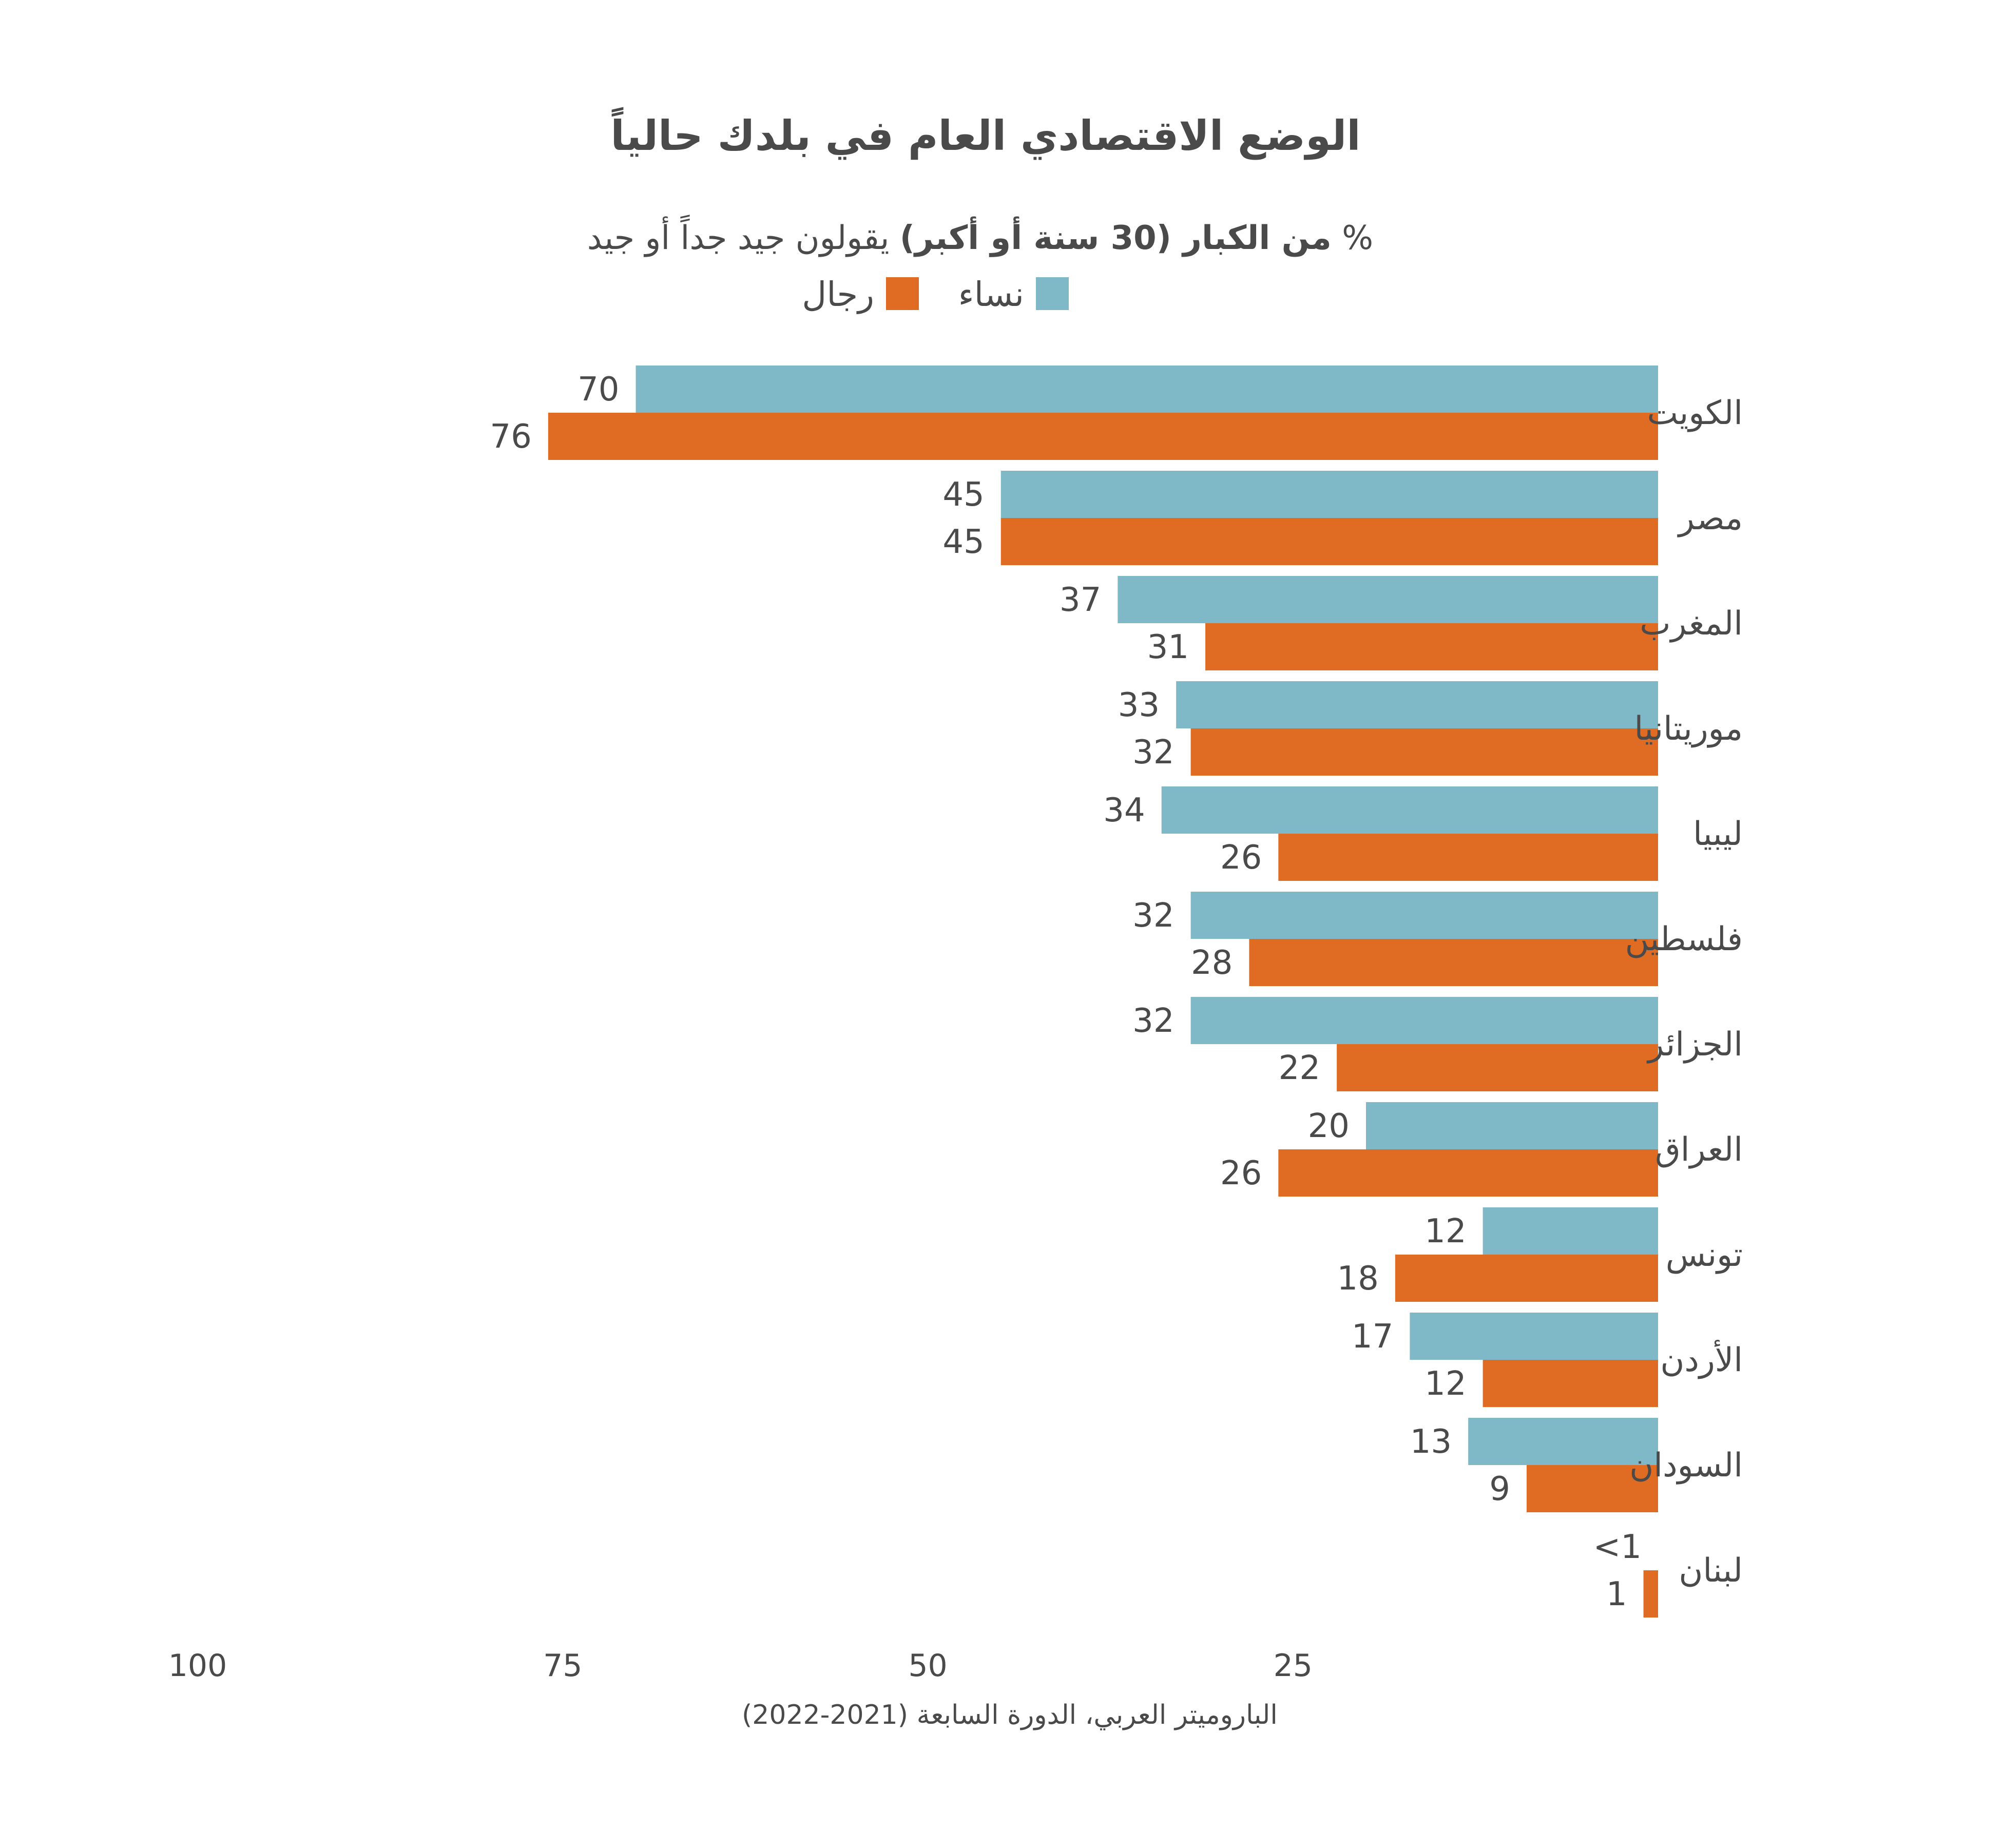 The width and height of the screenshot is (2002, 1848). I want to click on value-label-men-5: 28, so click(1212, 963).